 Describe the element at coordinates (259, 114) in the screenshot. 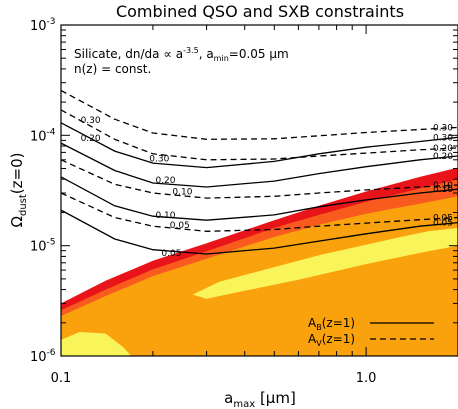

I see `av-curve-0.30` at that location.